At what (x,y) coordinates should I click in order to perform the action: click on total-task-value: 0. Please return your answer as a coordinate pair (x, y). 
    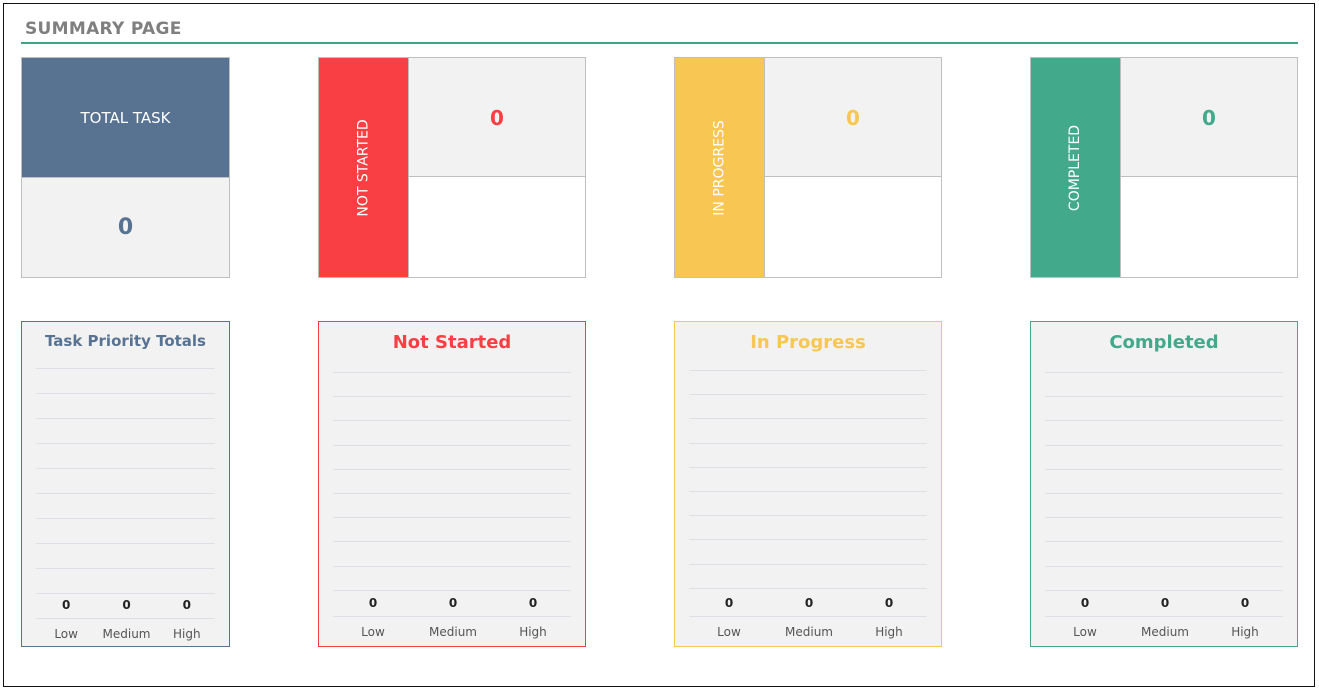
    Looking at the image, I should click on (125, 227).